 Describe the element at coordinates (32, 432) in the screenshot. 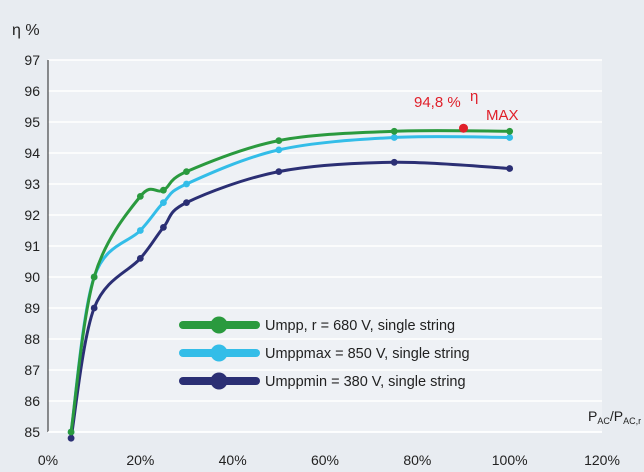

I see `y-tick-label: 85` at that location.